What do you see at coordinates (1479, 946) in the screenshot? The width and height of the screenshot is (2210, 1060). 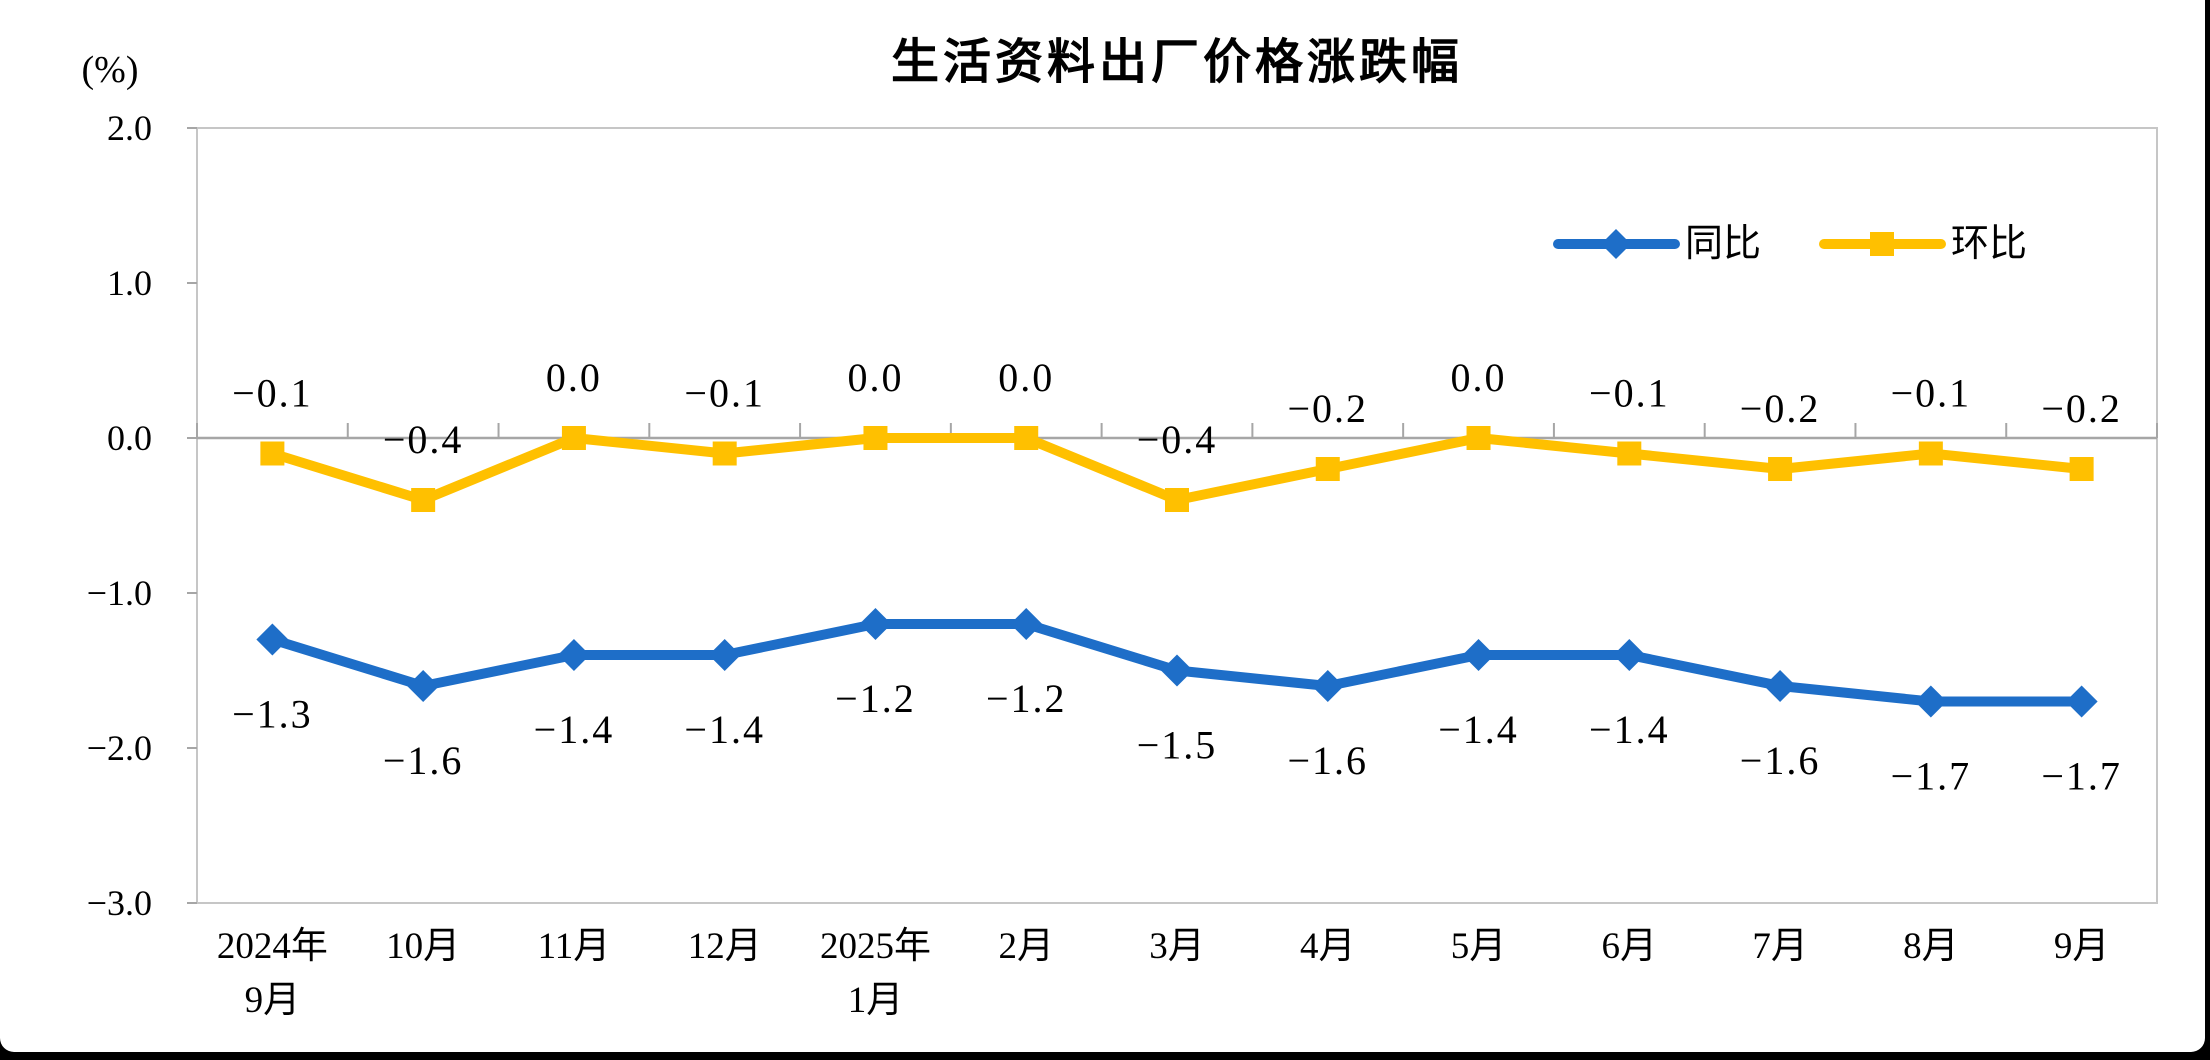 I see `x-axis-category-label: 5月` at bounding box center [1479, 946].